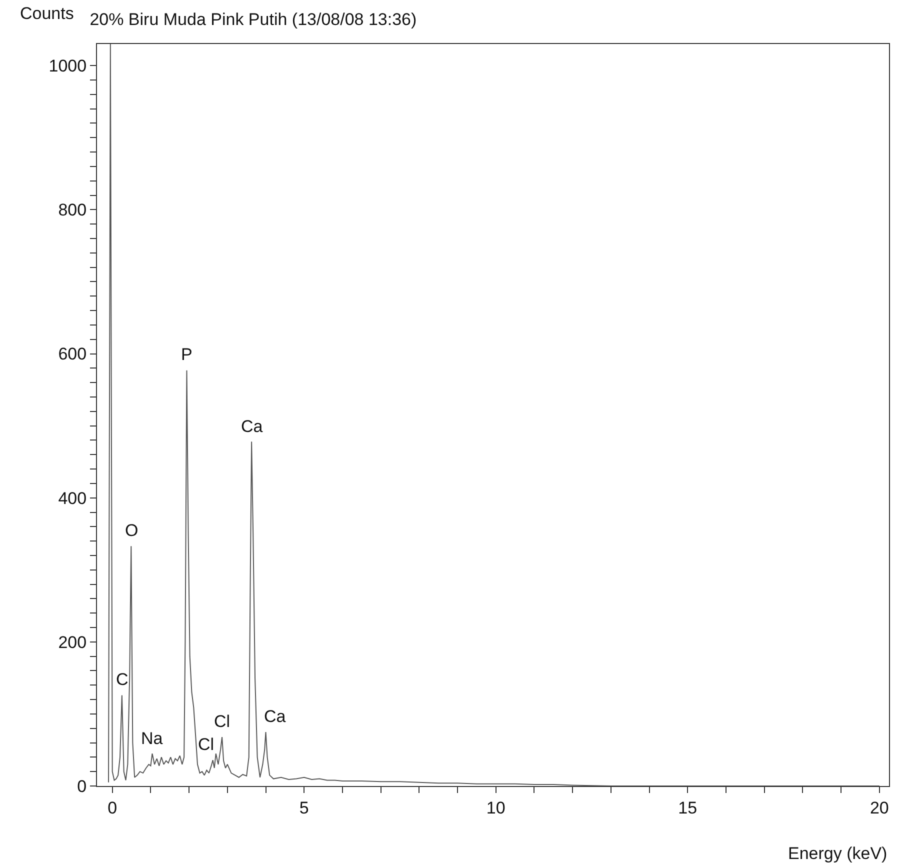 This screenshot has height=864, width=897. I want to click on y-axis-title: Counts, so click(47, 13).